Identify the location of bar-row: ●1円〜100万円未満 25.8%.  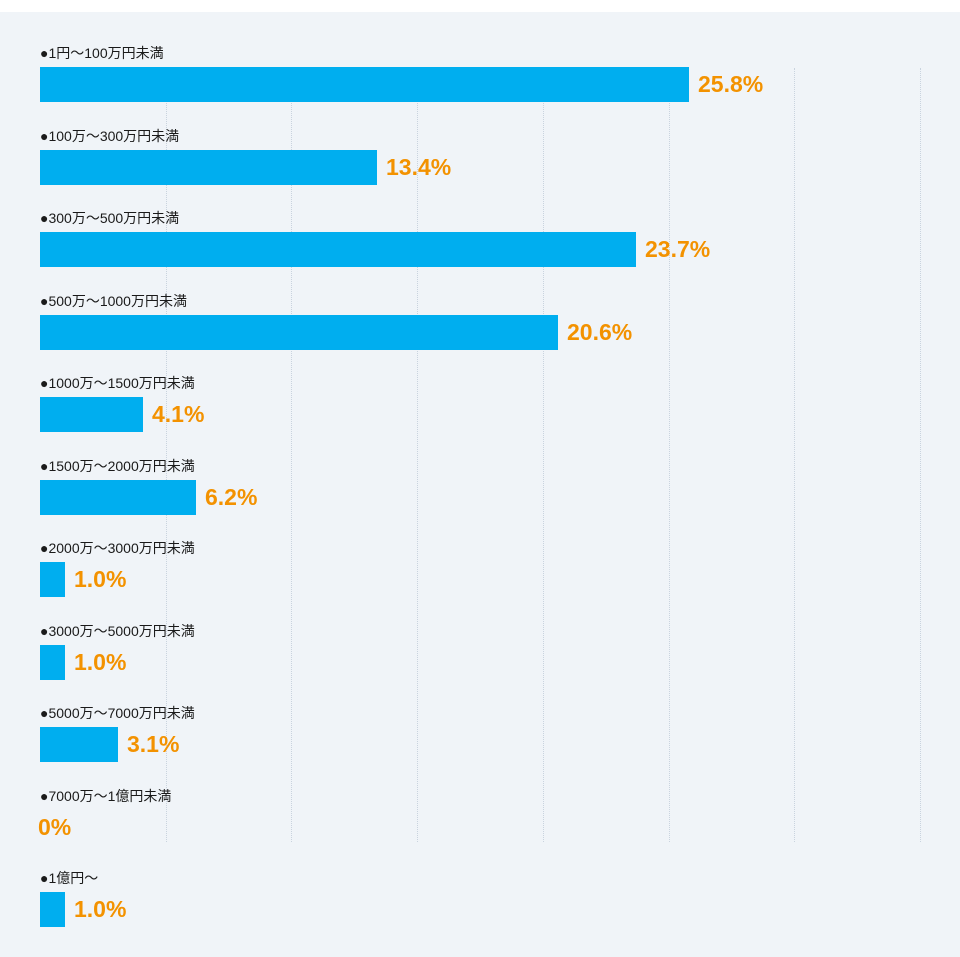
(480, 79).